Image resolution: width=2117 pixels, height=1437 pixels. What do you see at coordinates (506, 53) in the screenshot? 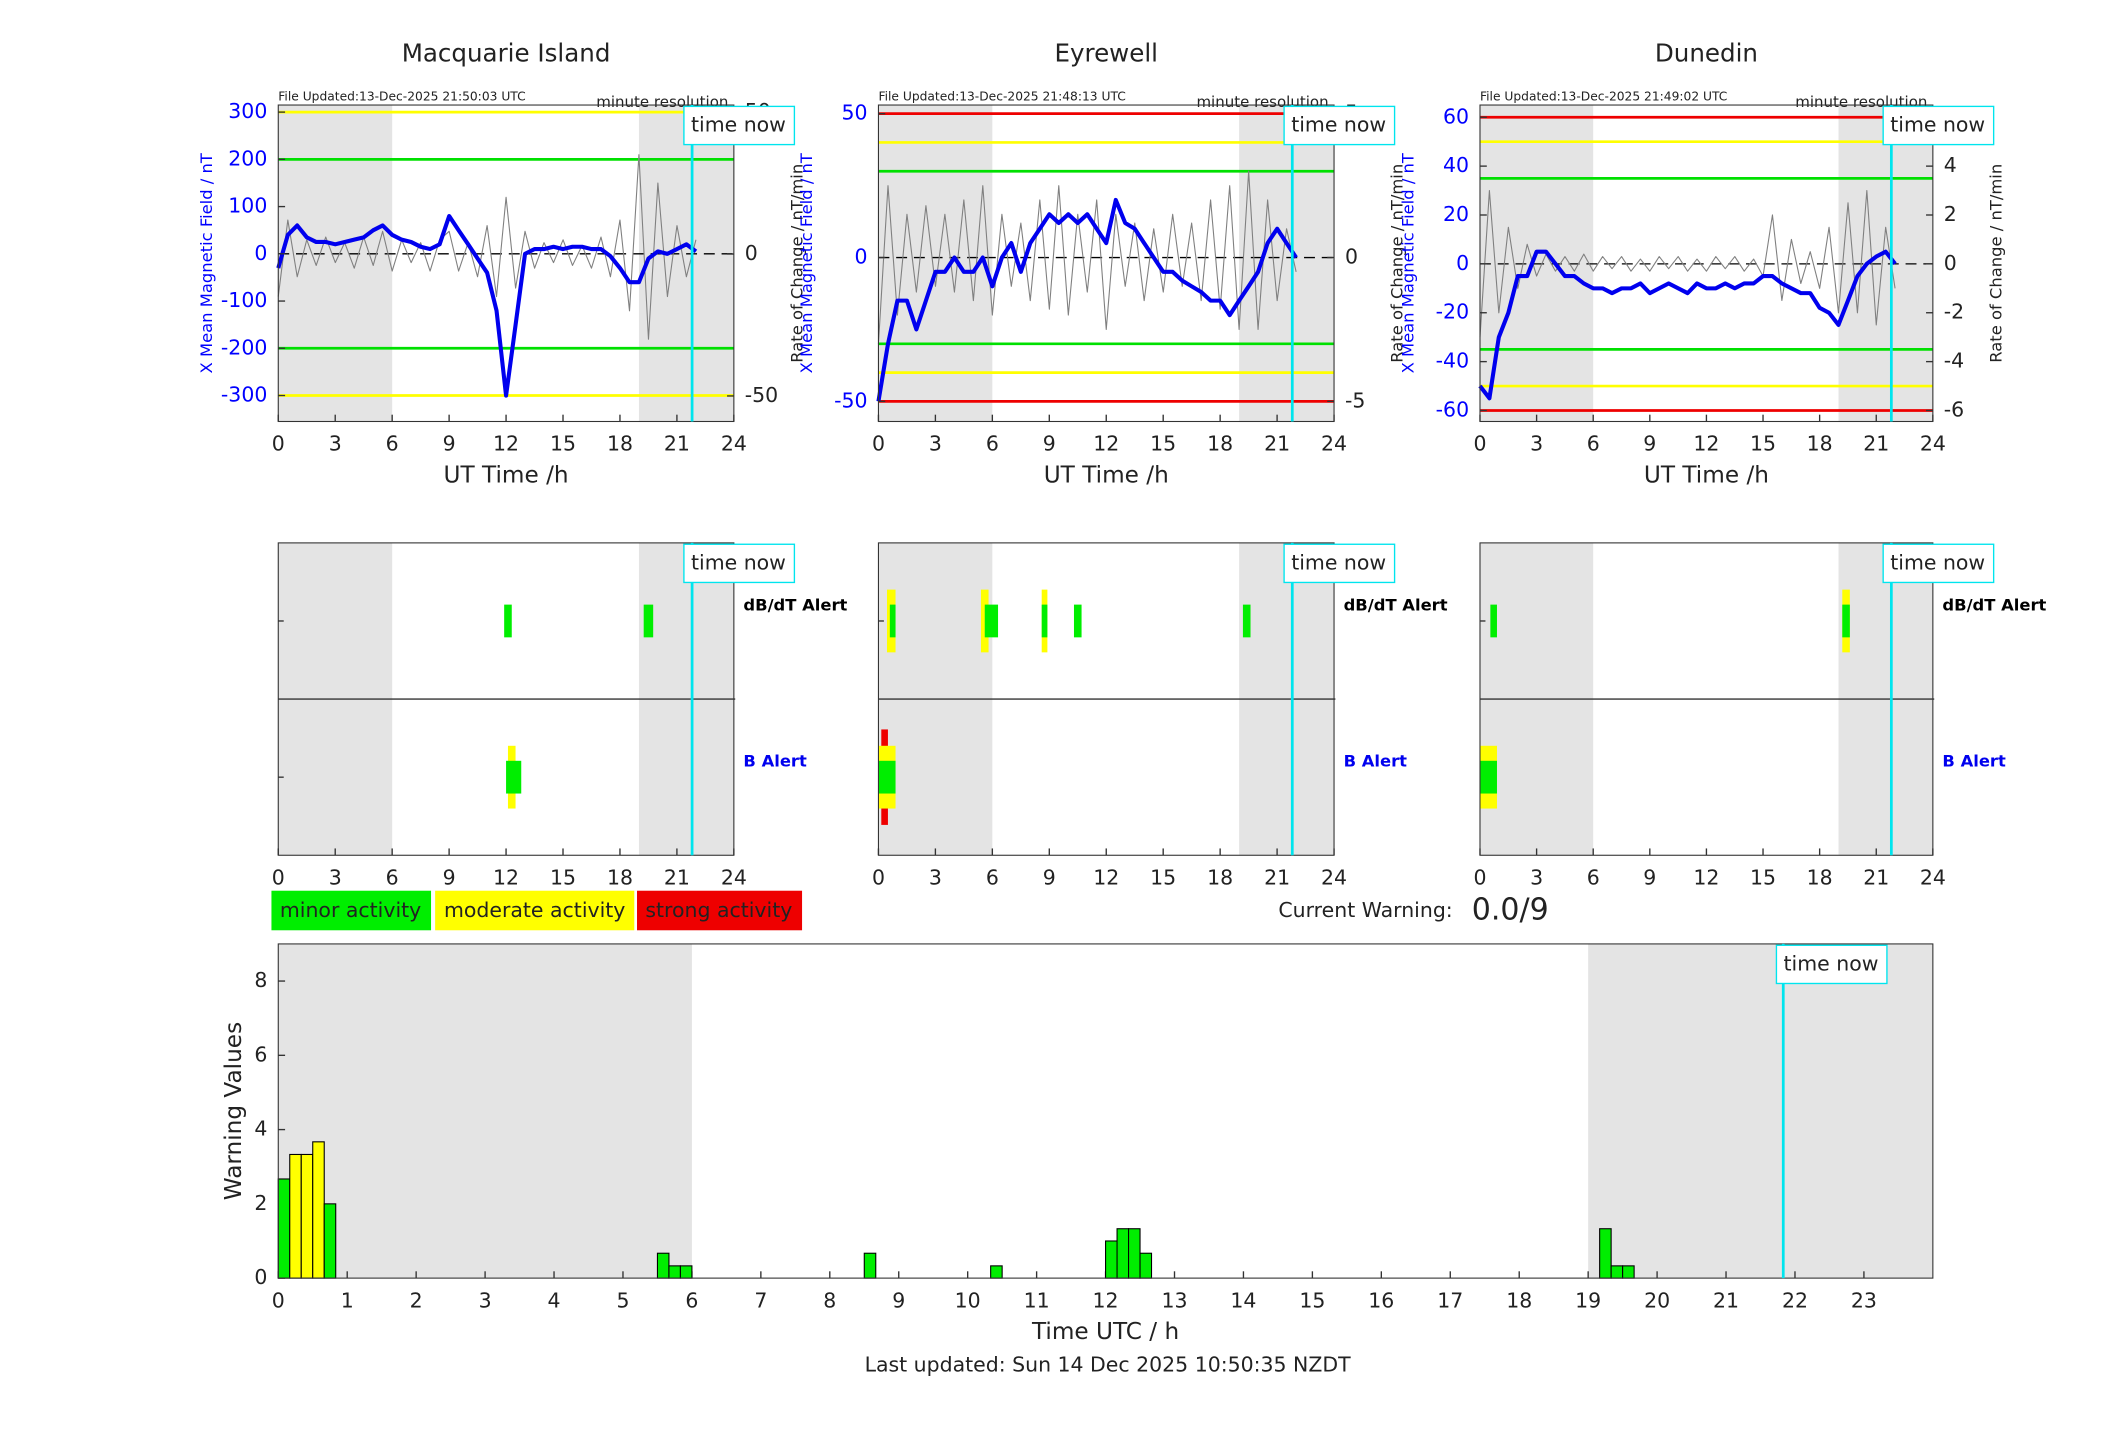
I see `chart-title: Macquarie Island` at bounding box center [506, 53].